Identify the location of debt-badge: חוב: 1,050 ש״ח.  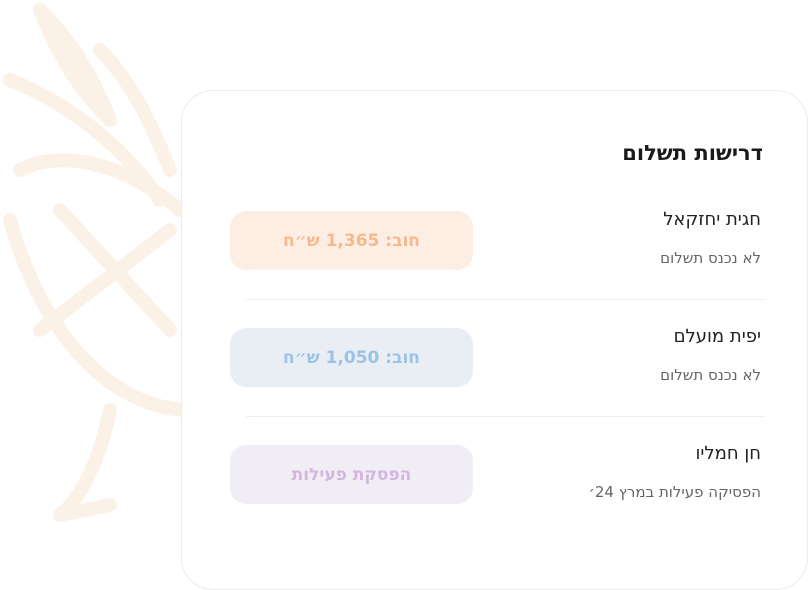
(351, 357).